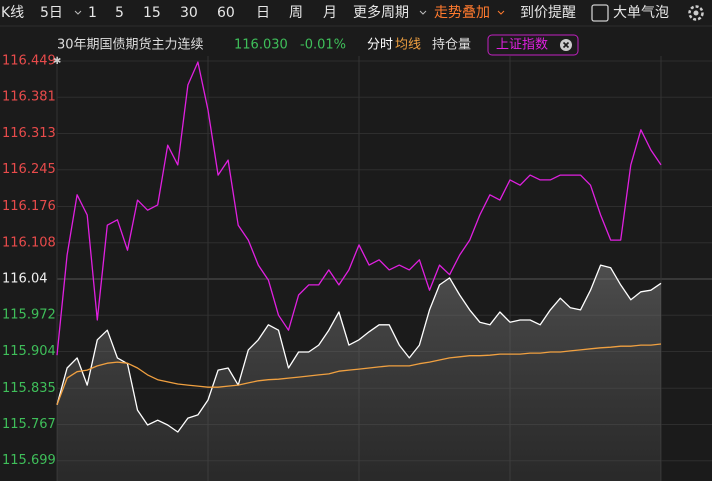  Describe the element at coordinates (130, 45) in the screenshot. I see `contract-name: 30年期国债期货主力连续` at that location.